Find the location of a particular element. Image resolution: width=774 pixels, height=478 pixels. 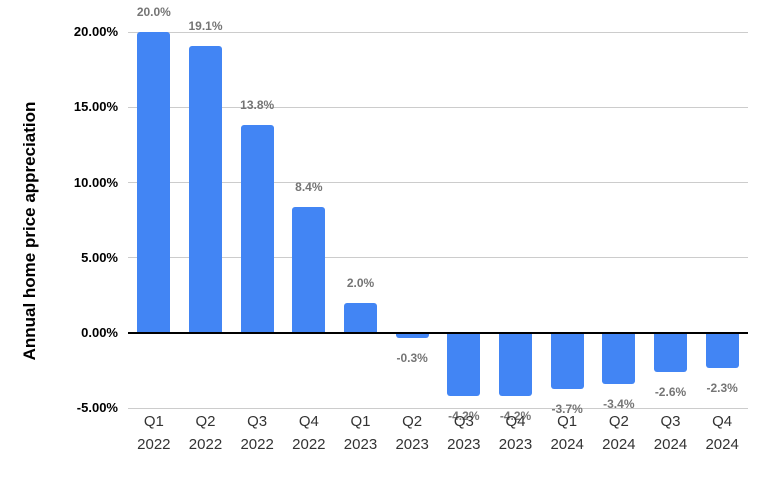

x-tick-label: Q1 2022 is located at coordinates (154, 433).